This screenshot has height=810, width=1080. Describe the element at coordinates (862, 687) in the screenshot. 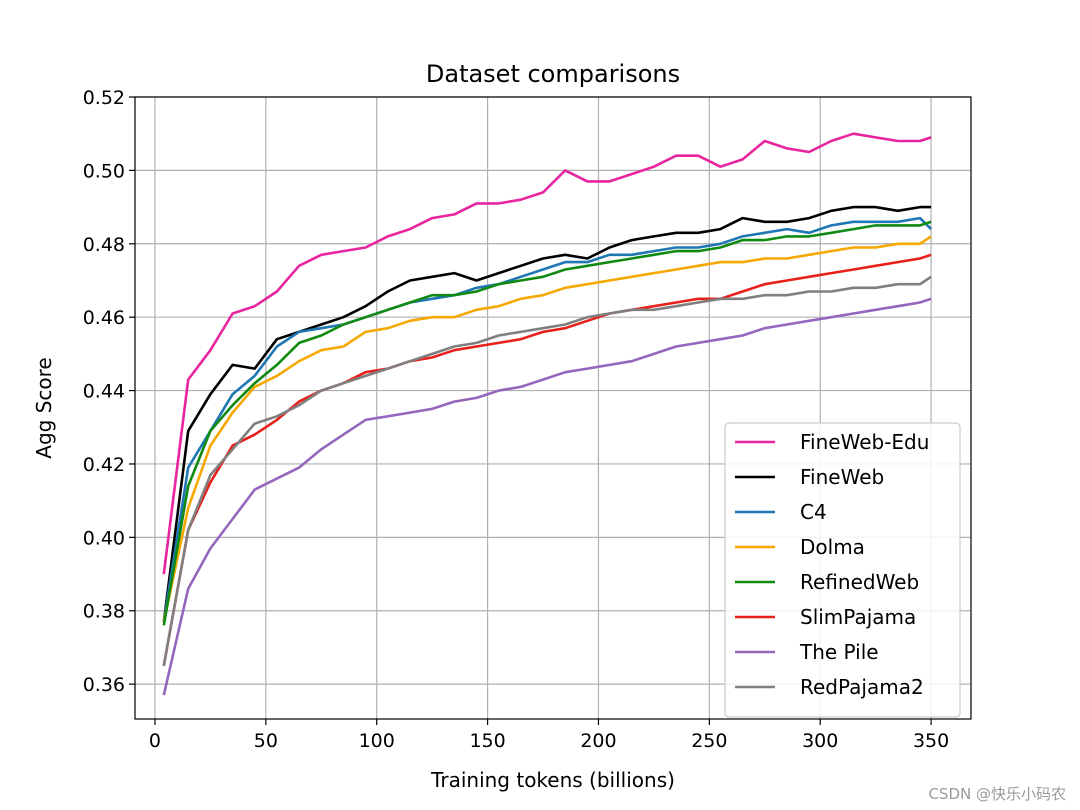

I see `legend-label: RedPajama2` at that location.